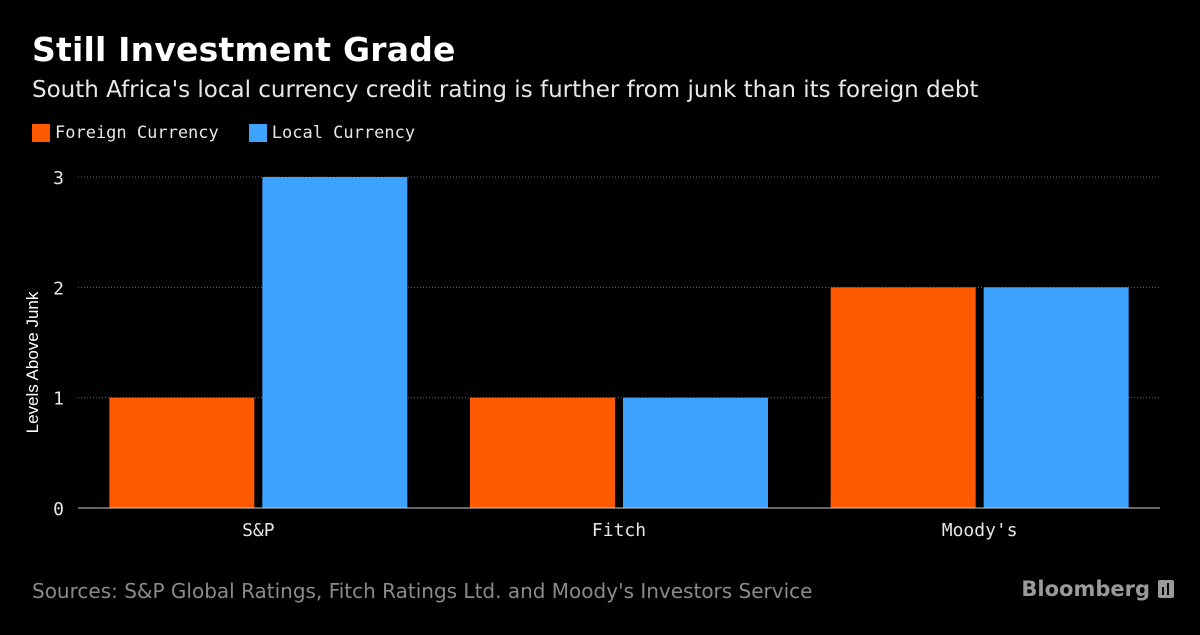 This screenshot has width=1200, height=635. I want to click on x-tick-label-1: Fitch, so click(619, 530).